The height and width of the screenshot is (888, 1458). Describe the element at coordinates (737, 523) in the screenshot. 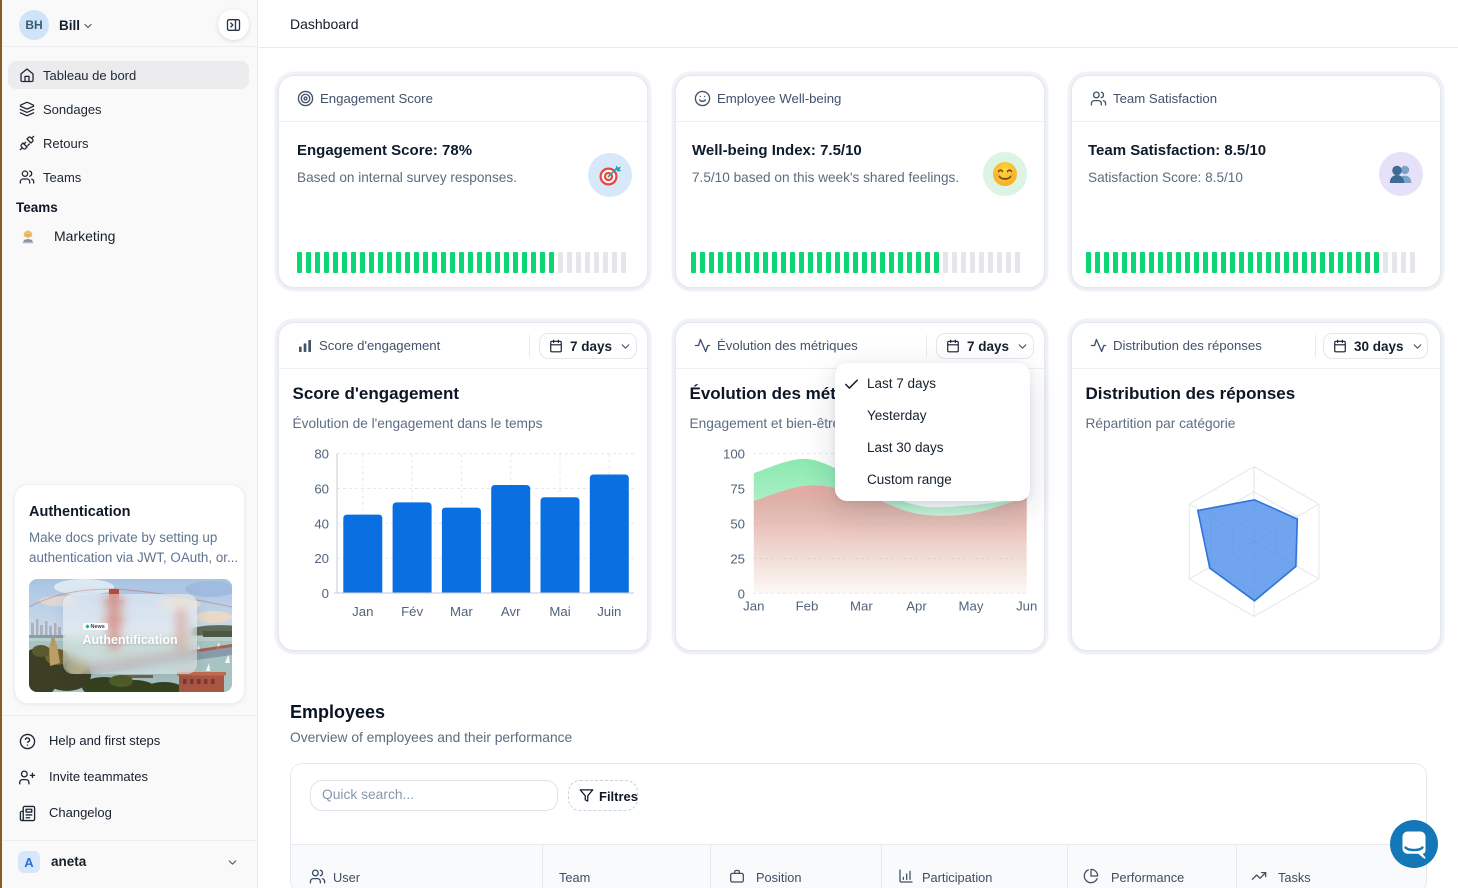

I see `svg-text: 50` at that location.